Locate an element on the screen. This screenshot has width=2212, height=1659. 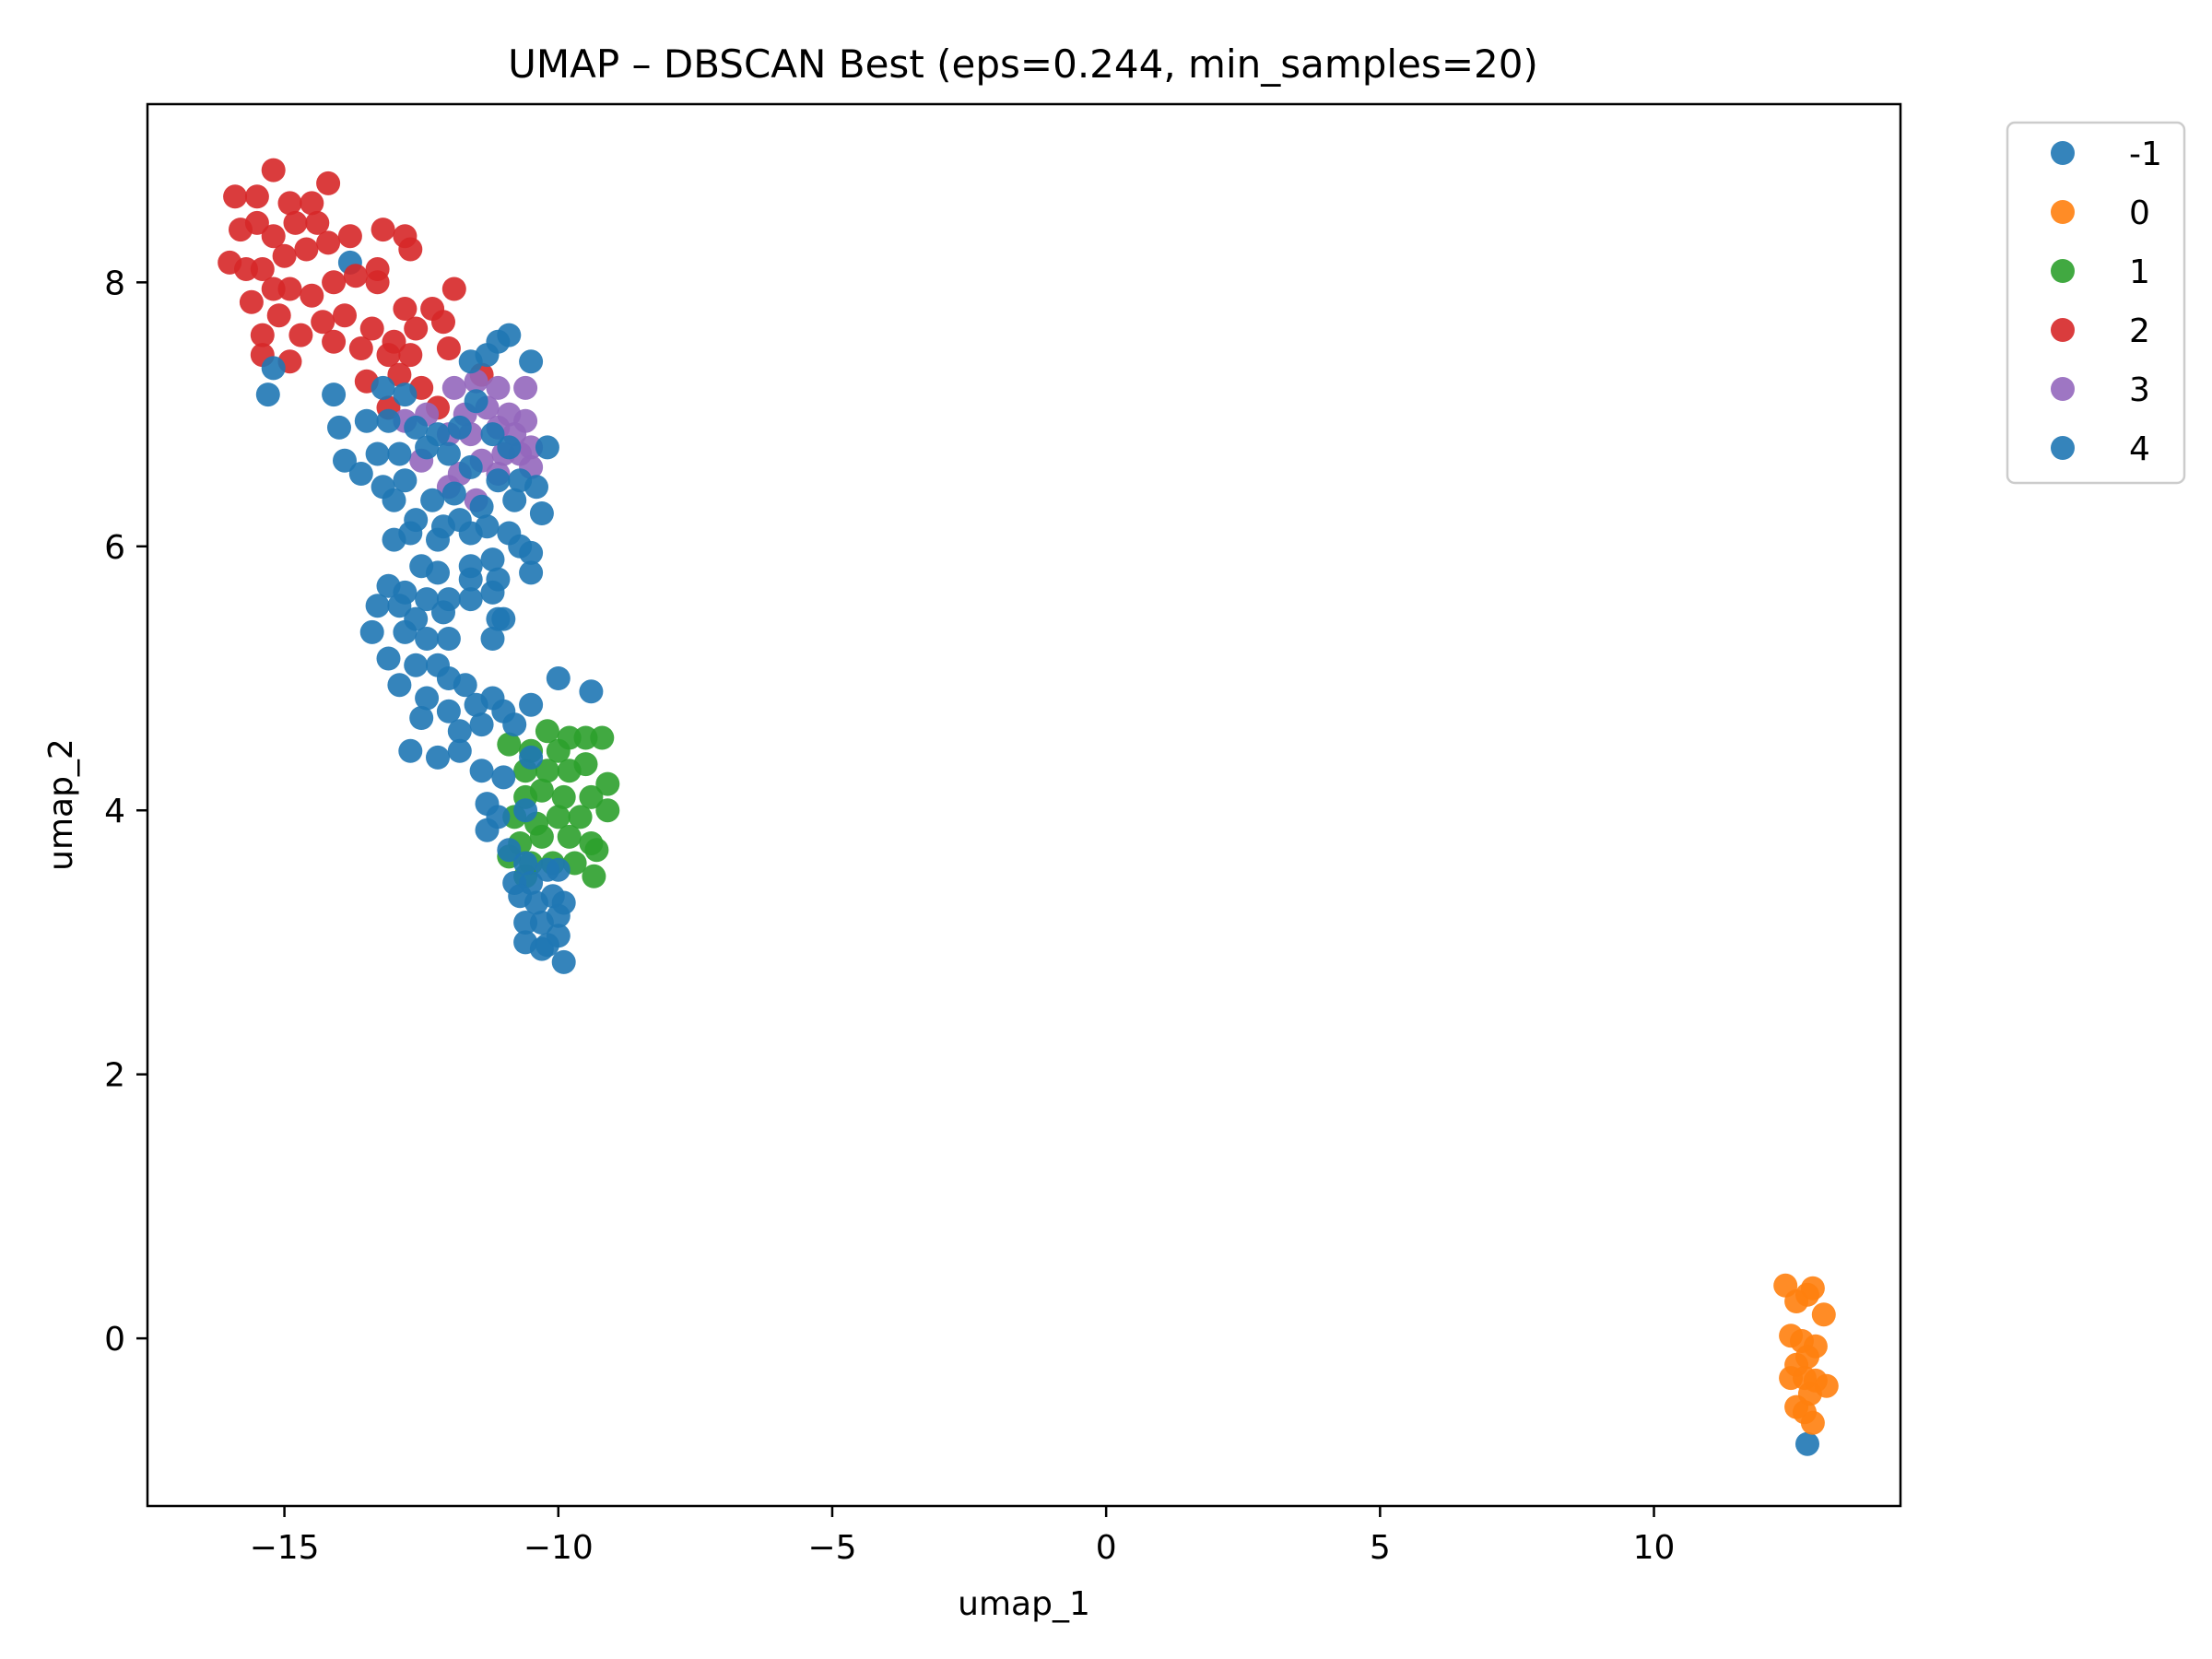
y-axis: 0 2 4 6 8 is located at coordinates (125, 812).